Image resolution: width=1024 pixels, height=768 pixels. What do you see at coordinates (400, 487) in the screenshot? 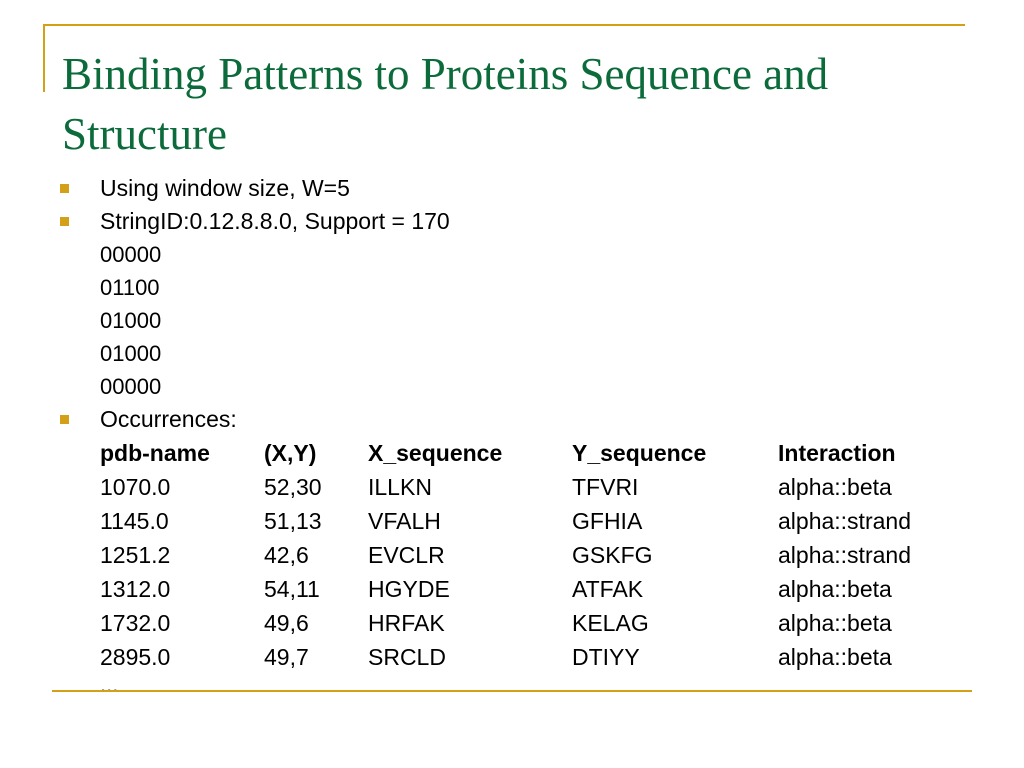
I see `table-cell: ILLKN` at bounding box center [400, 487].